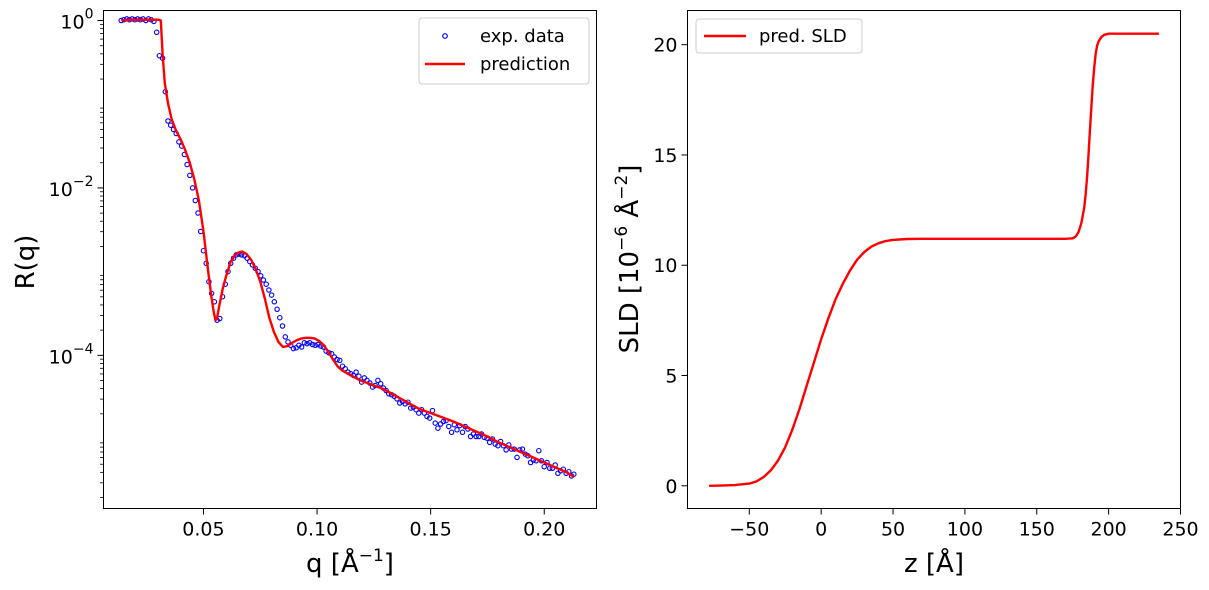 The image size is (1209, 590). I want to click on sld-legend: pred. SLD, so click(779, 36).